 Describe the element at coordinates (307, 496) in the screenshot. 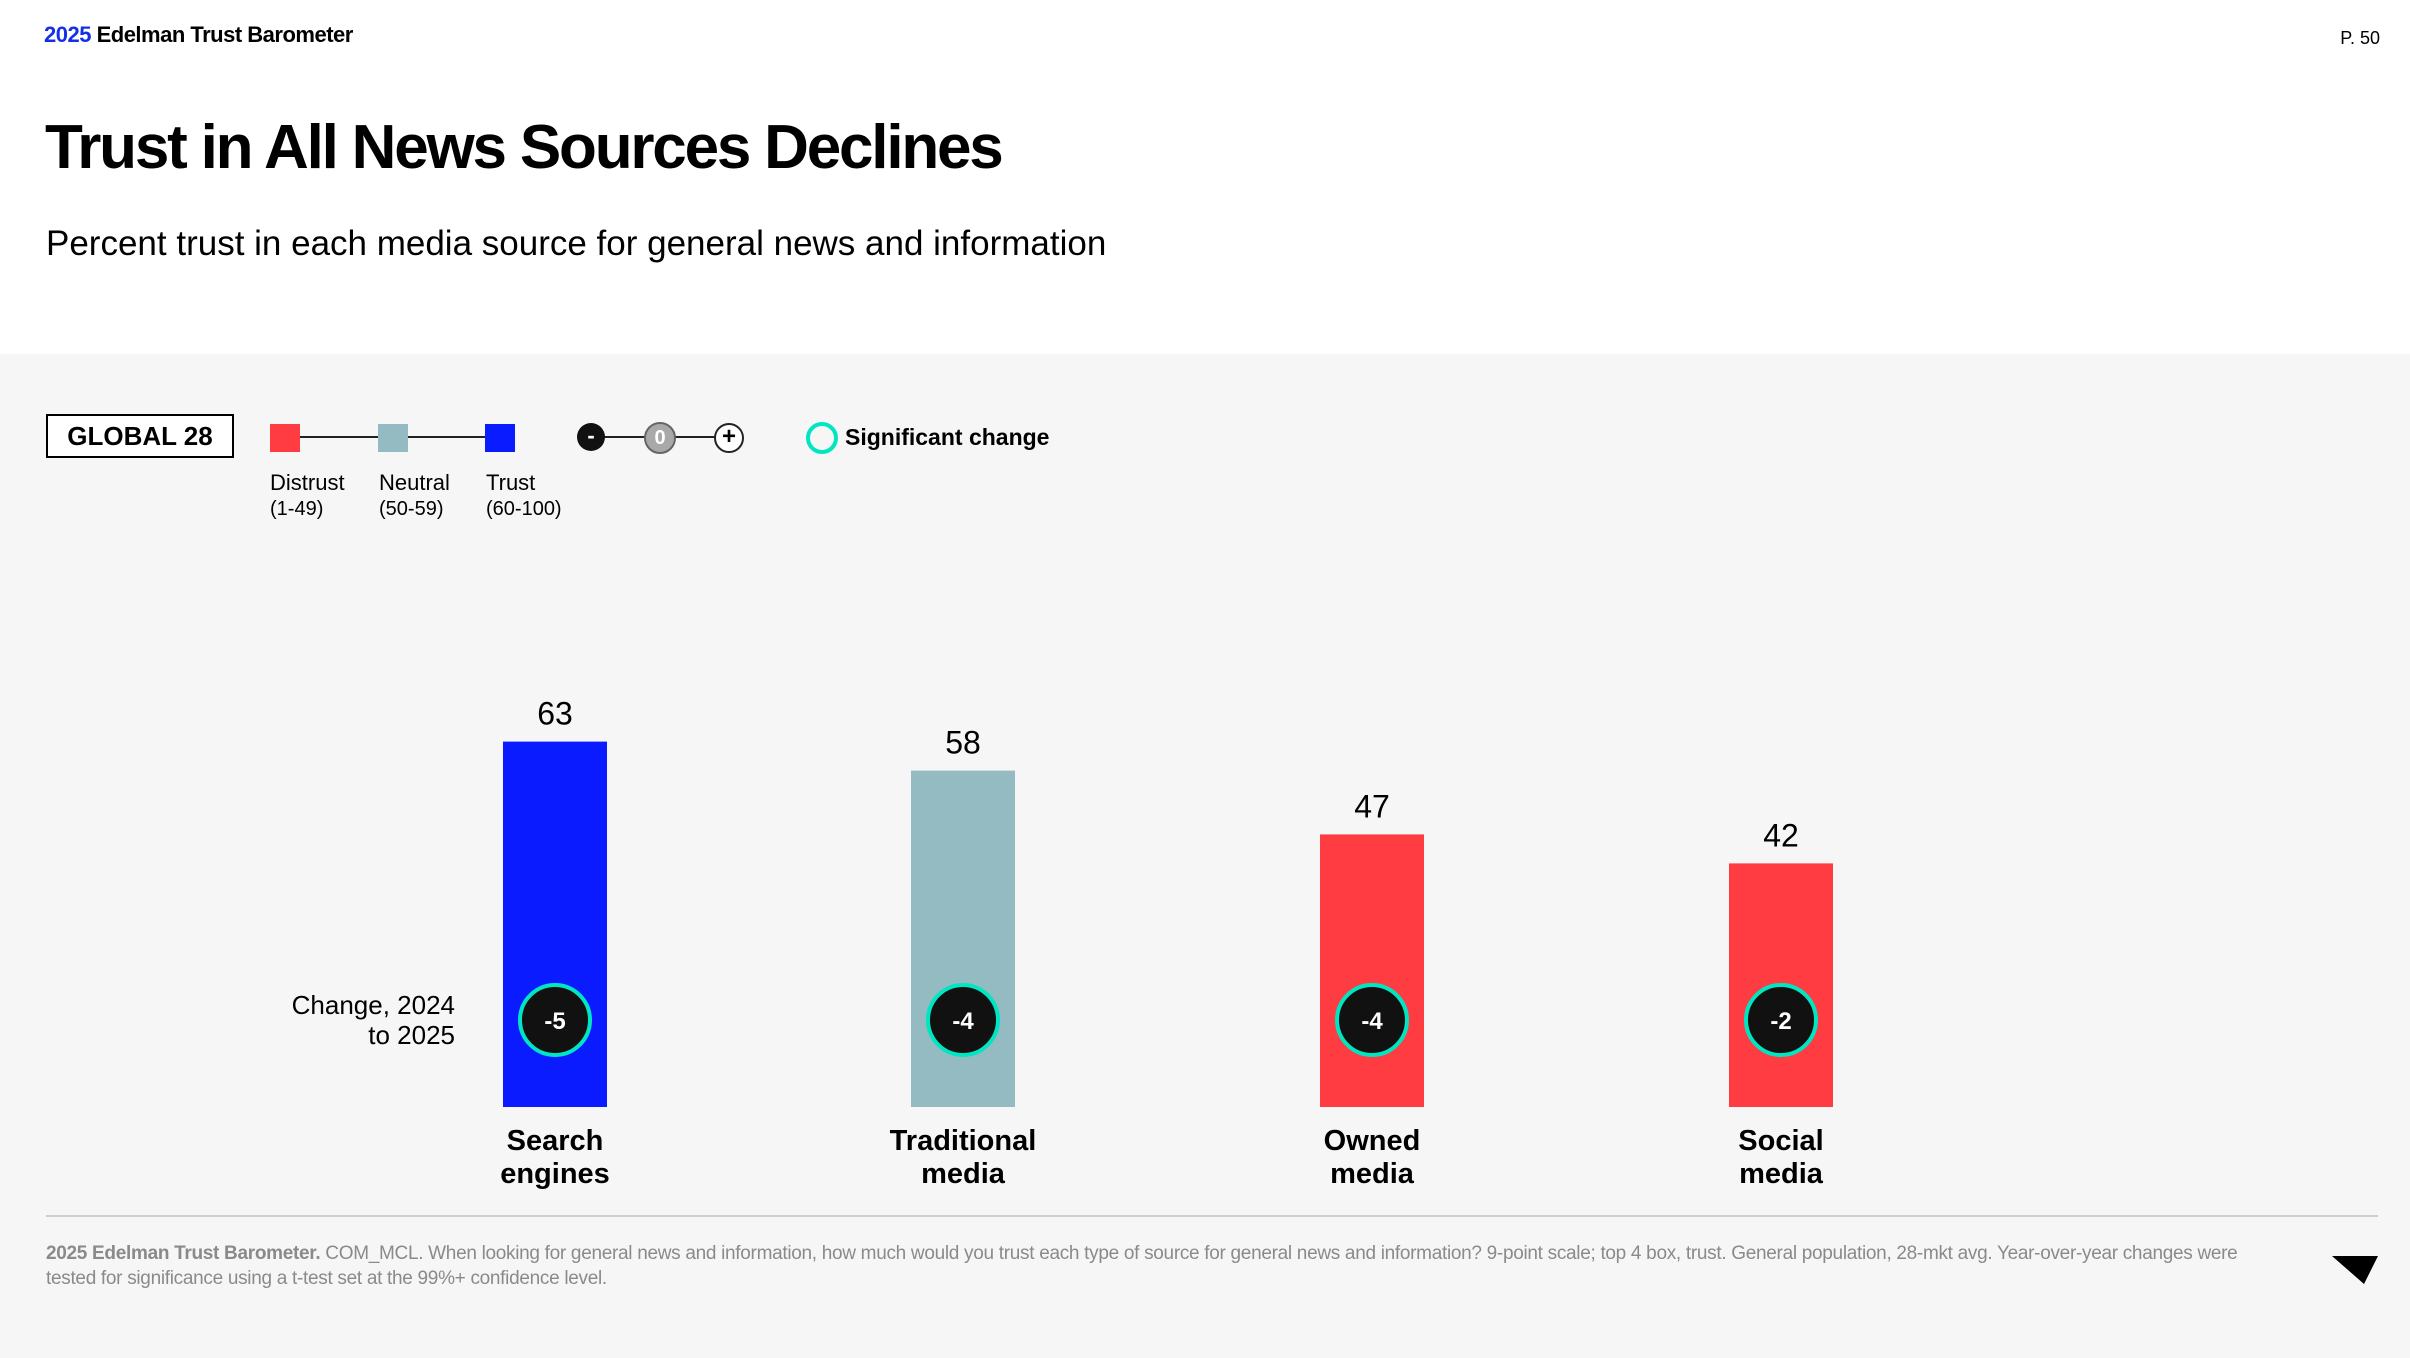

I see `legend-distrust: Distrust (1-49)` at that location.